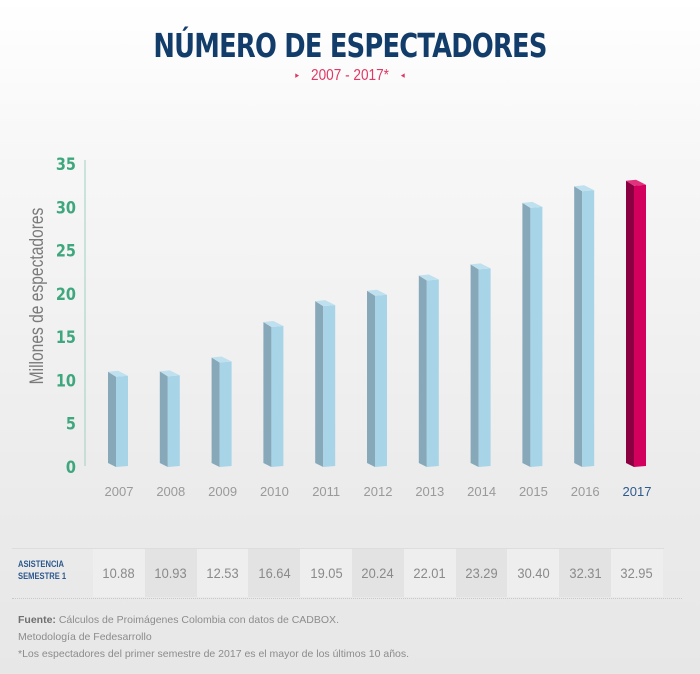  I want to click on y-tick-label: 5, so click(71, 424).